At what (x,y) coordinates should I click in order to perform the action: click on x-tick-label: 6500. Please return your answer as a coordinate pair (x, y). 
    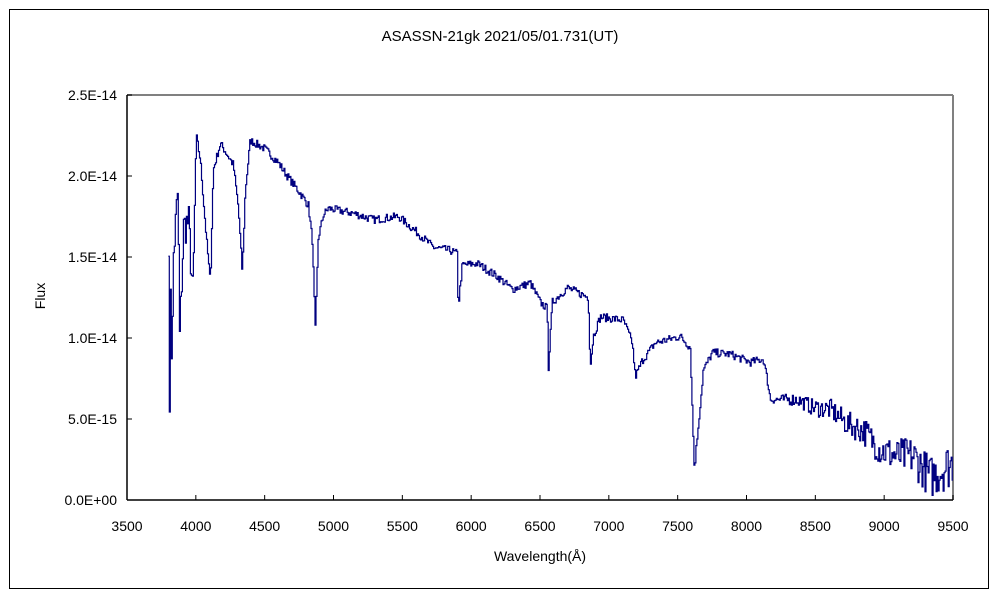
    Looking at the image, I should click on (539, 526).